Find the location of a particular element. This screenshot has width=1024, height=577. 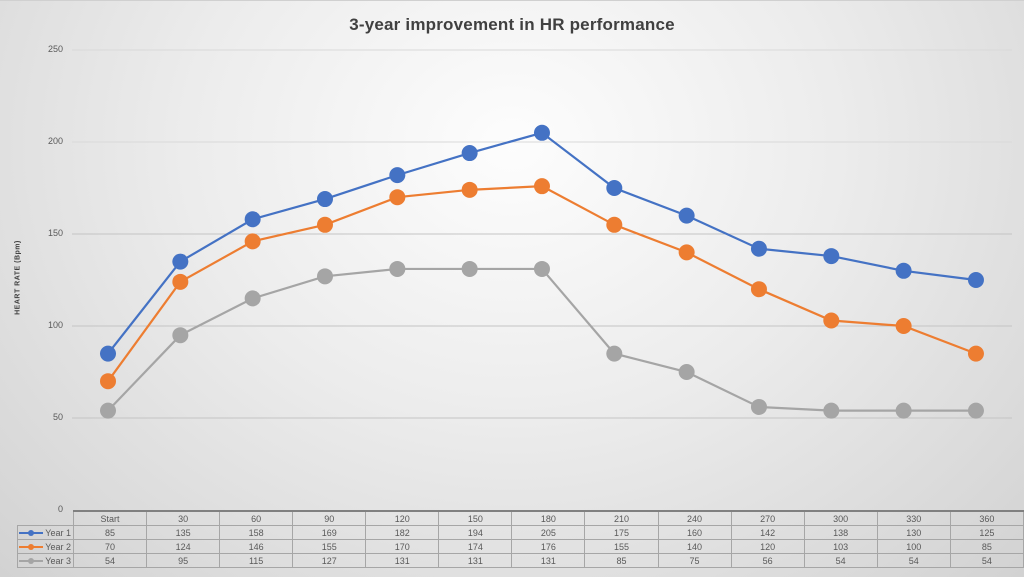

table-cell: 120 is located at coordinates (767, 546).